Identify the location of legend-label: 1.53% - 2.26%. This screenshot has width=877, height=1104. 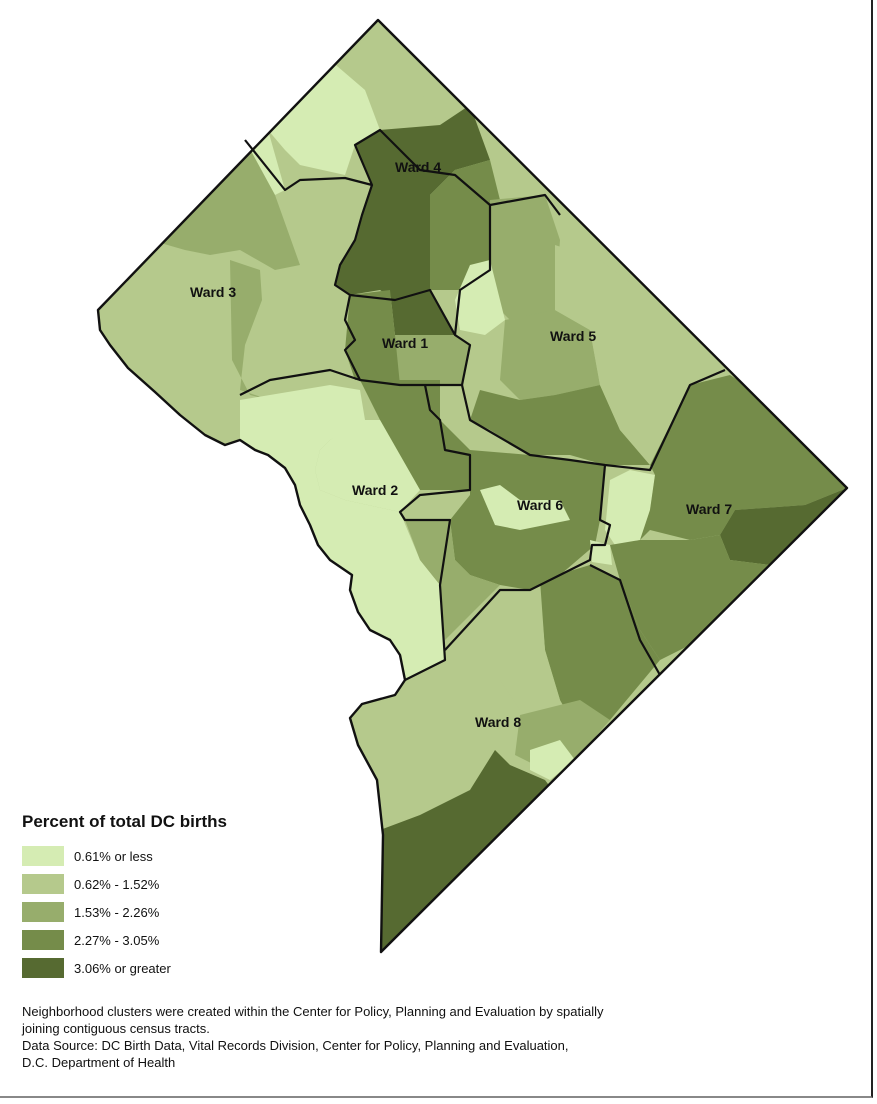
(117, 912).